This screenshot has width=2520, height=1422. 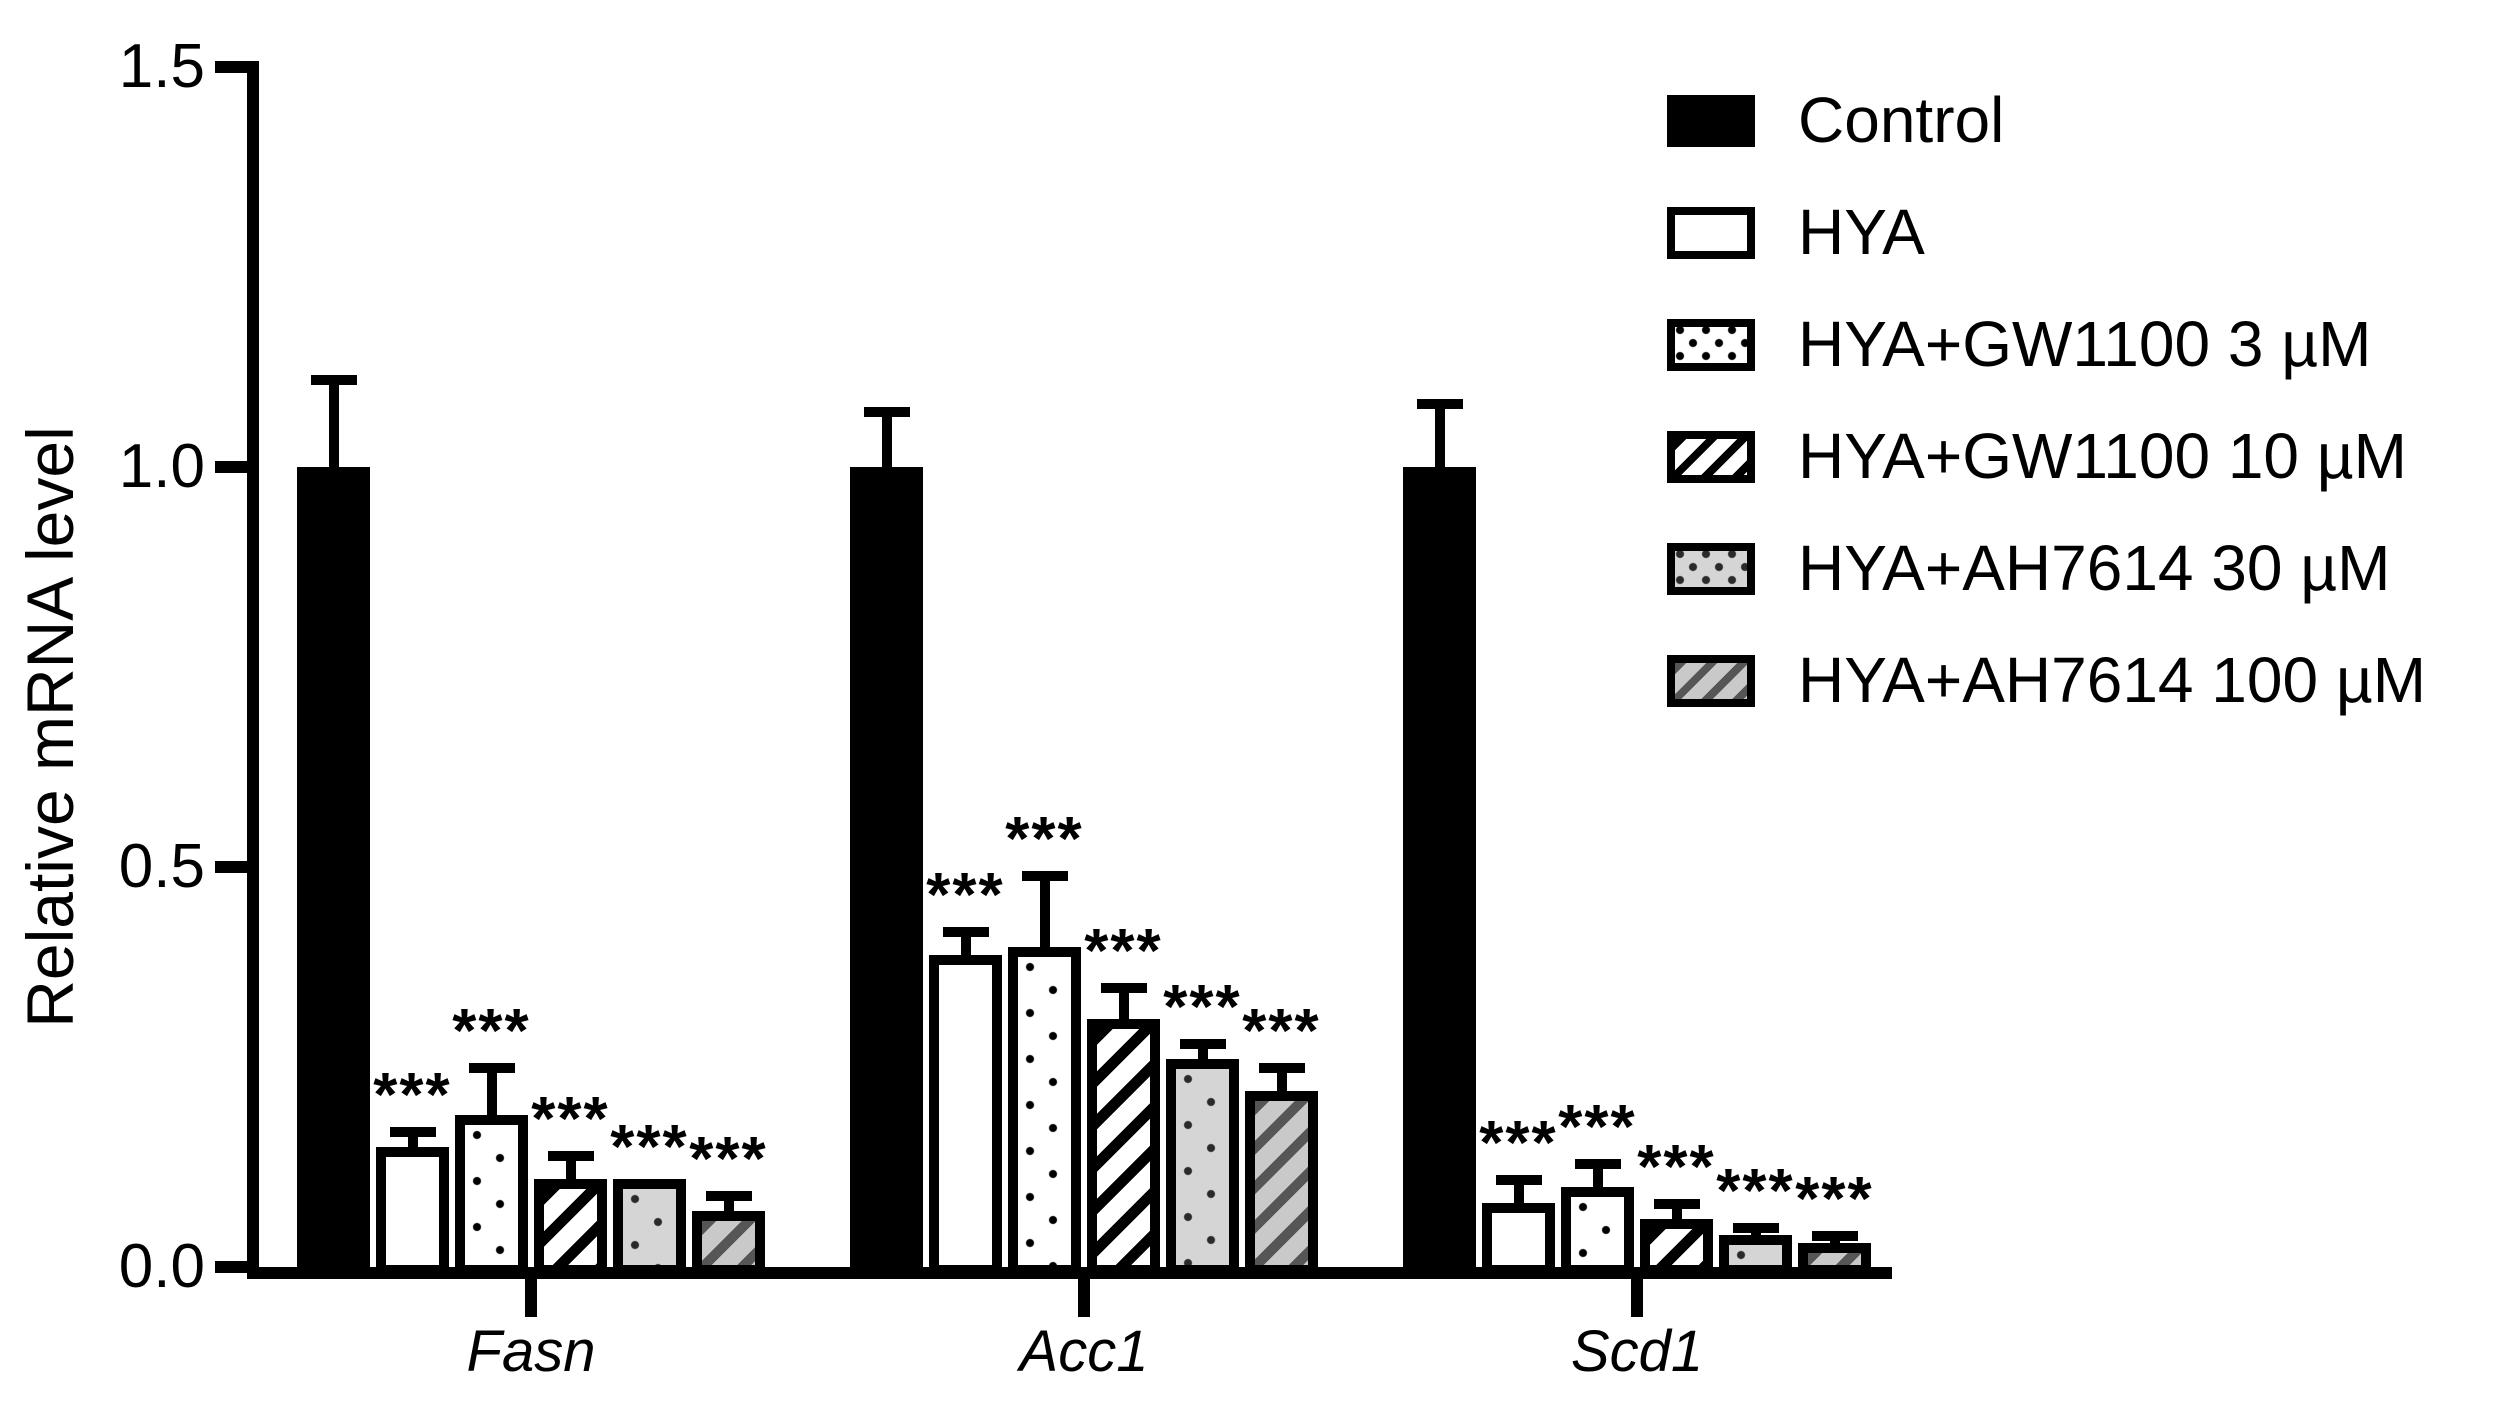 What do you see at coordinates (161, 66) in the screenshot?
I see `y-tick-label: 1.5` at bounding box center [161, 66].